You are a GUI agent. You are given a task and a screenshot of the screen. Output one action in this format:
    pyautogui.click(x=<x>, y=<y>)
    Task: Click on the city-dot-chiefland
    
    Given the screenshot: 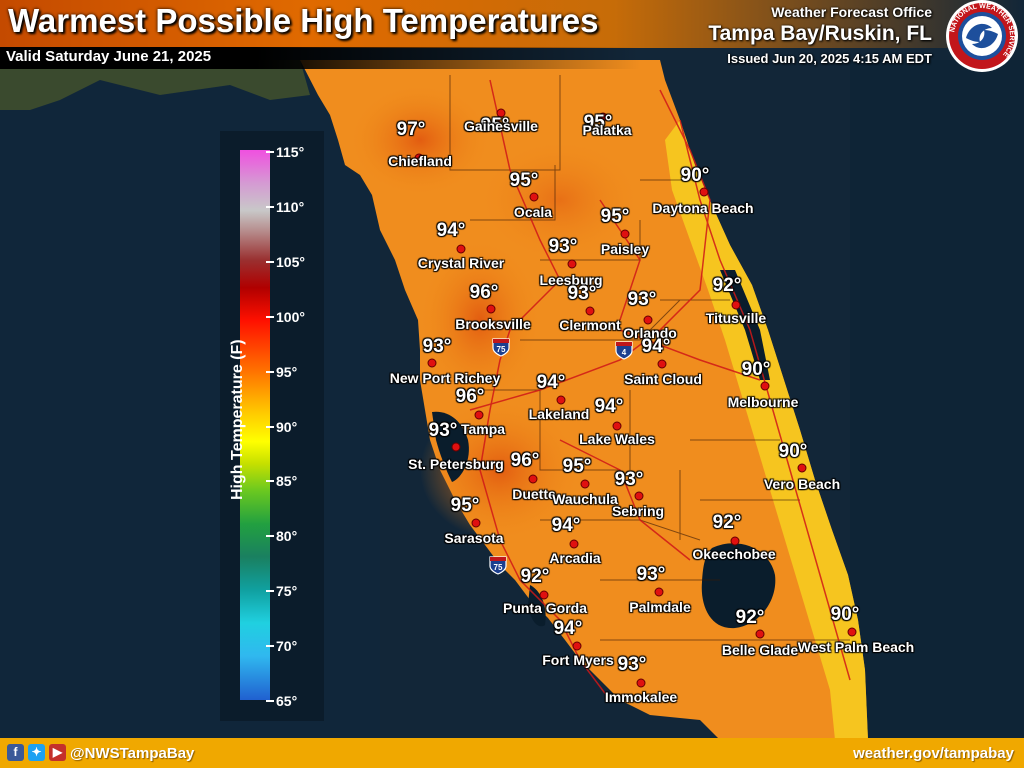 What is the action you would take?
    pyautogui.click(x=419, y=158)
    